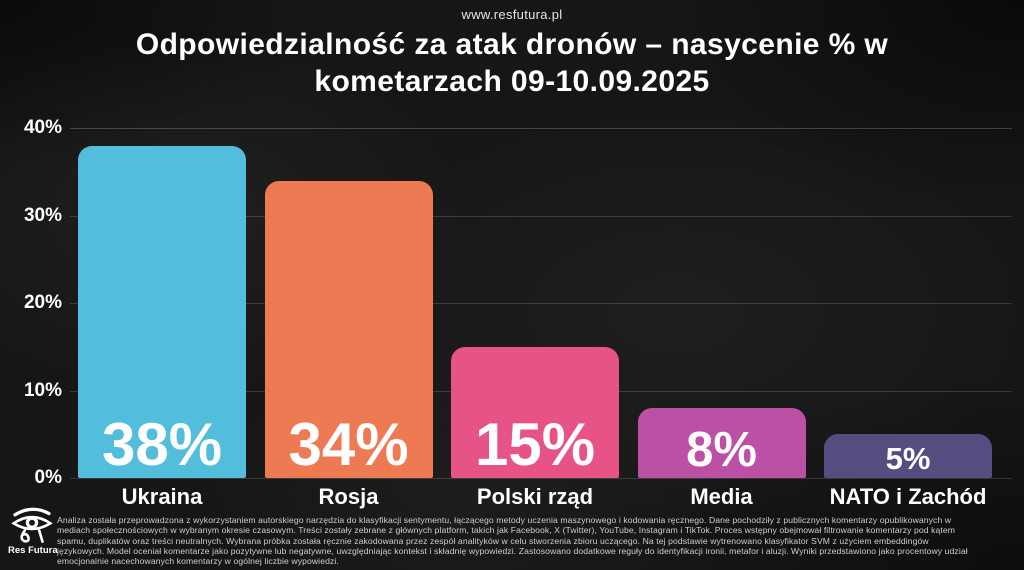 The height and width of the screenshot is (570, 1024). What do you see at coordinates (33, 550) in the screenshot?
I see `logo-text: Res Futura` at bounding box center [33, 550].